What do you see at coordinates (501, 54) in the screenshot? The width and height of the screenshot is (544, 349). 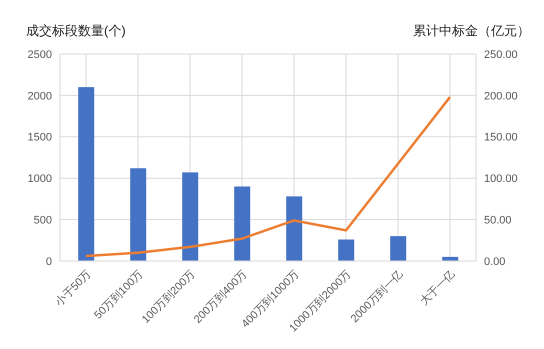 I see `y2-tick-label: 250.00` at bounding box center [501, 54].